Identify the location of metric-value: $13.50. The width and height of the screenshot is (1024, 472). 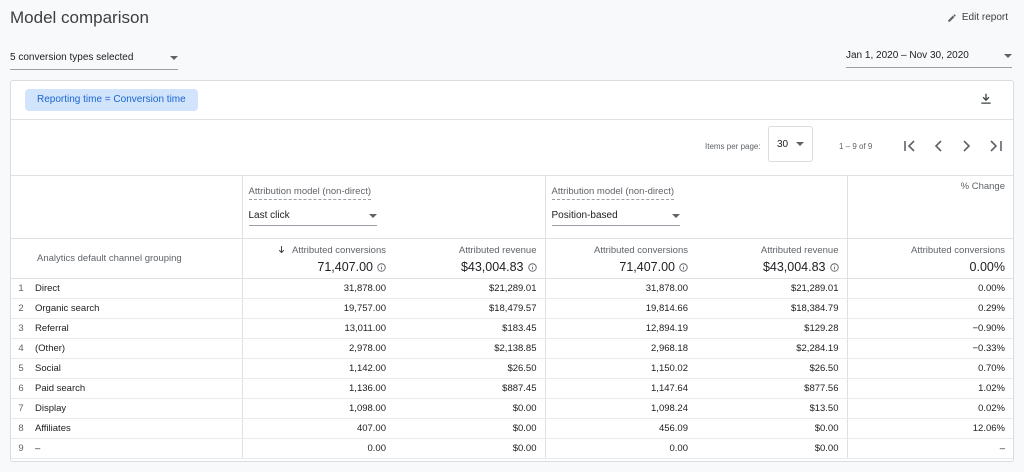
(771, 408).